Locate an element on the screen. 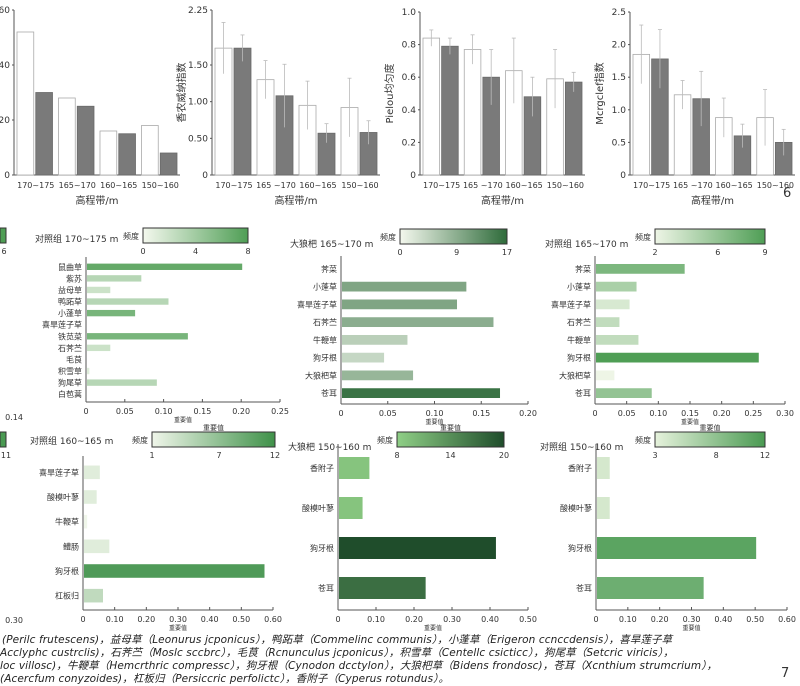 This screenshot has width=800, height=686. species-label: 白苞蒿 is located at coordinates (70, 394).